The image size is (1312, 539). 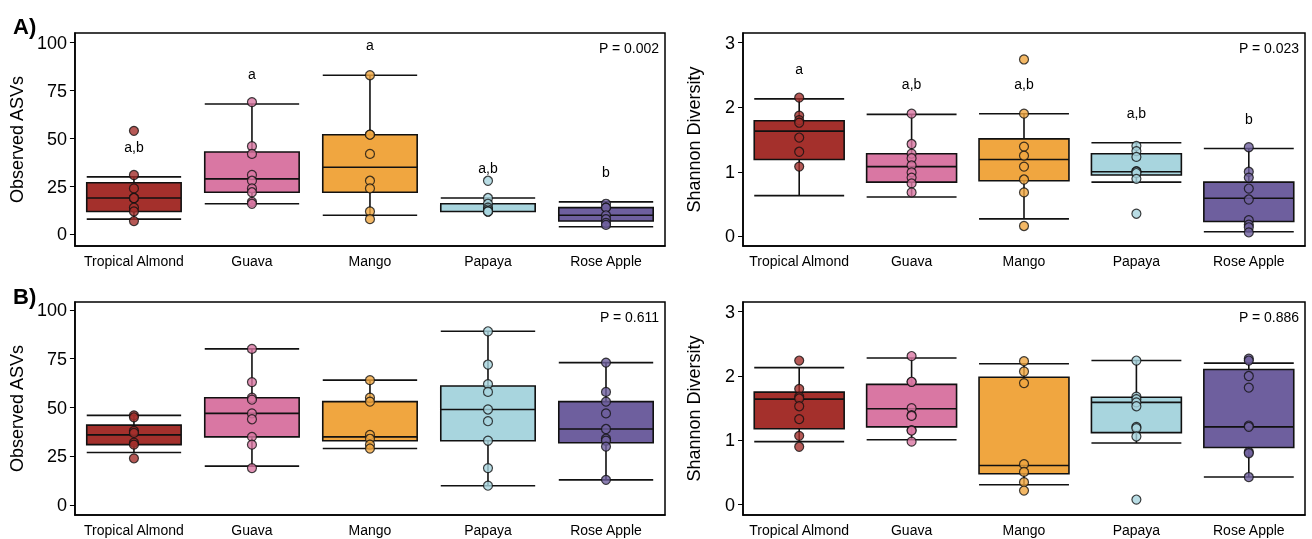 I want to click on annotation: P = 0.611, so click(x=629, y=317).